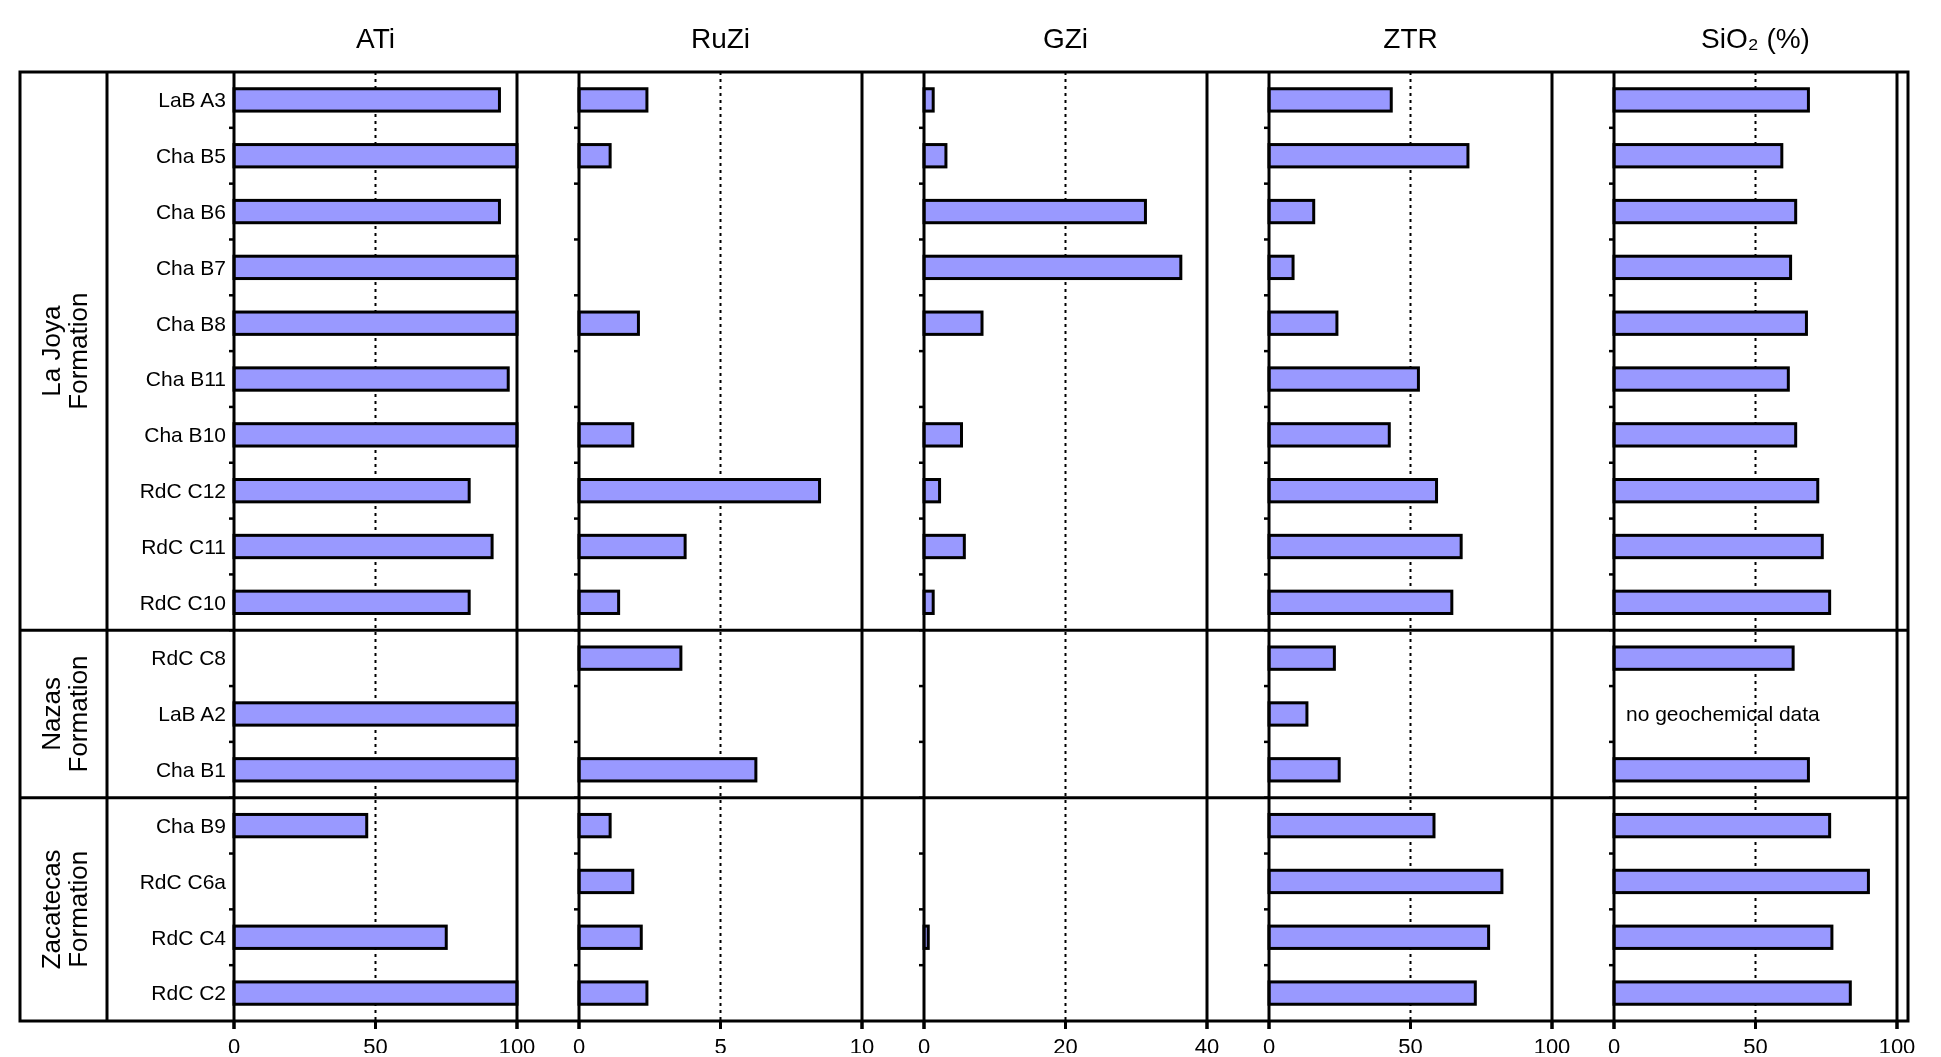 This screenshot has height=1057, width=1941. What do you see at coordinates (188, 993) in the screenshot?
I see `y-tick-label: RdC C2` at bounding box center [188, 993].